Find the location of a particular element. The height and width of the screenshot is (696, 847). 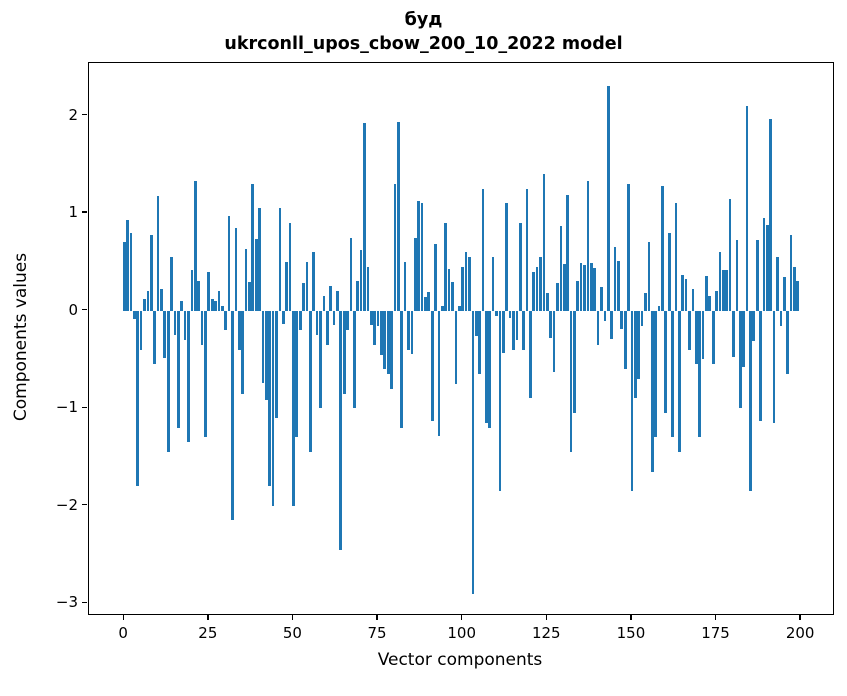

x-tick-label: 125 is located at coordinates (546, 633).